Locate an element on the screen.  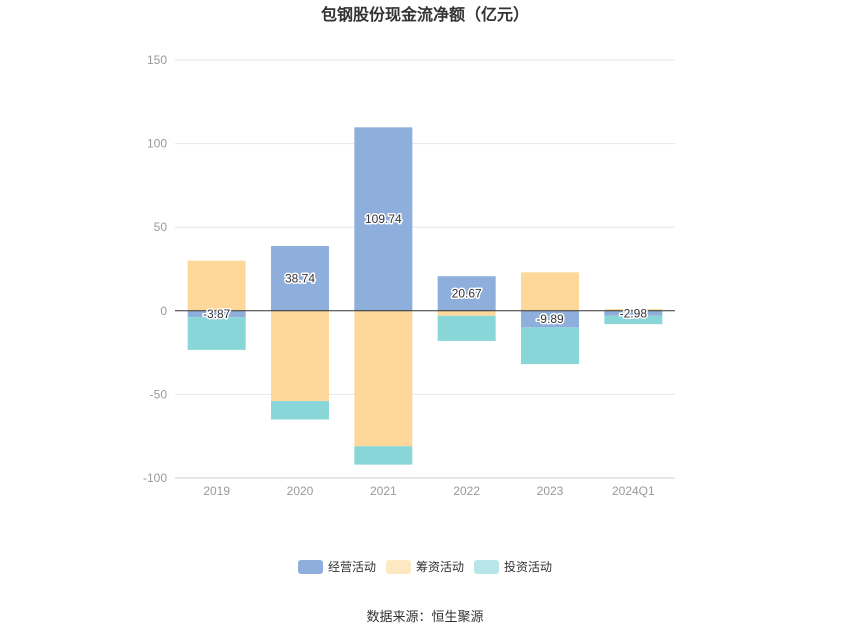
data-label: -9.89 is located at coordinates (550, 319).